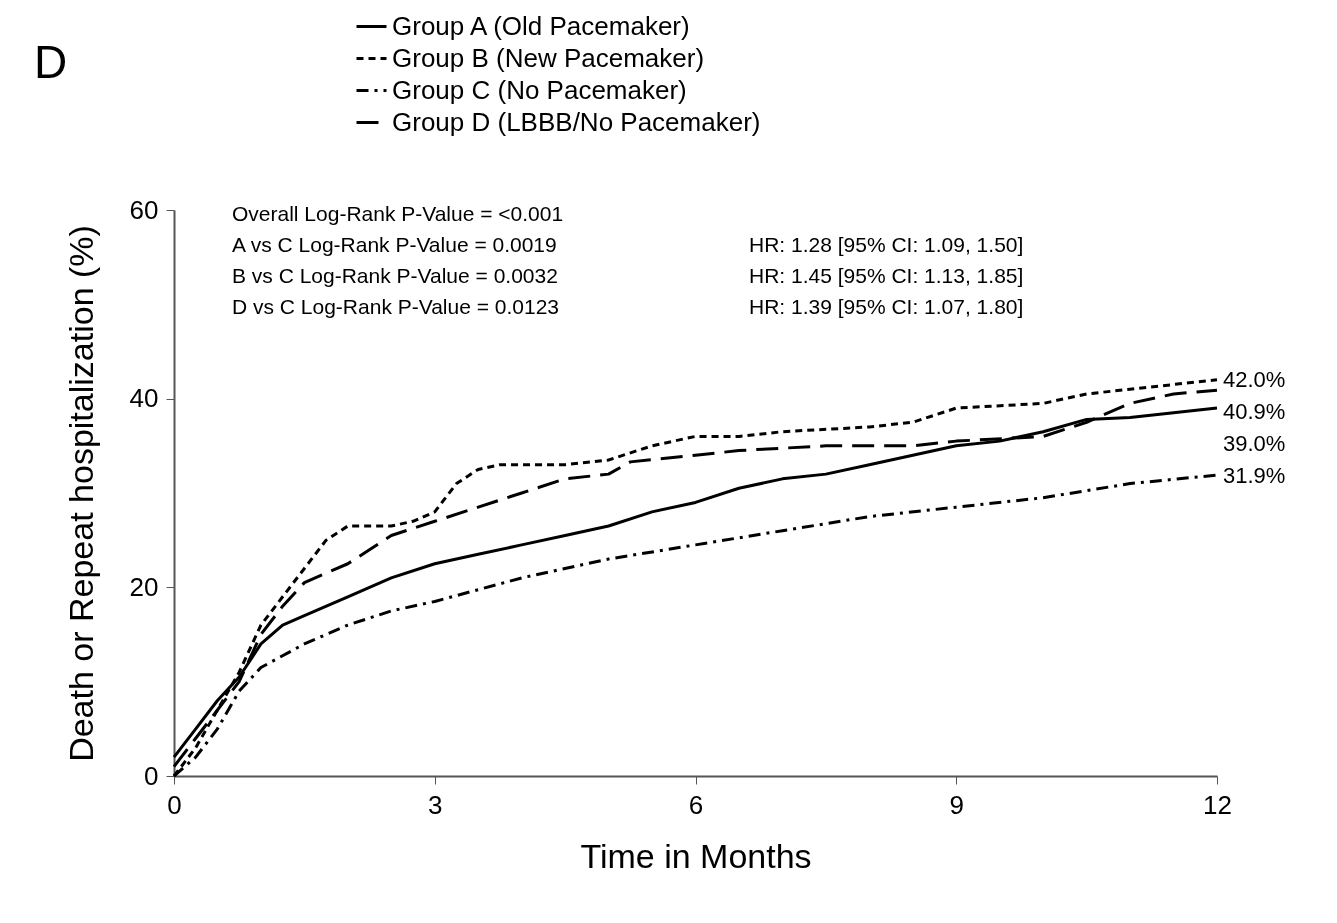  What do you see at coordinates (174, 804) in the screenshot?
I see `x-tick-label: 0` at bounding box center [174, 804].